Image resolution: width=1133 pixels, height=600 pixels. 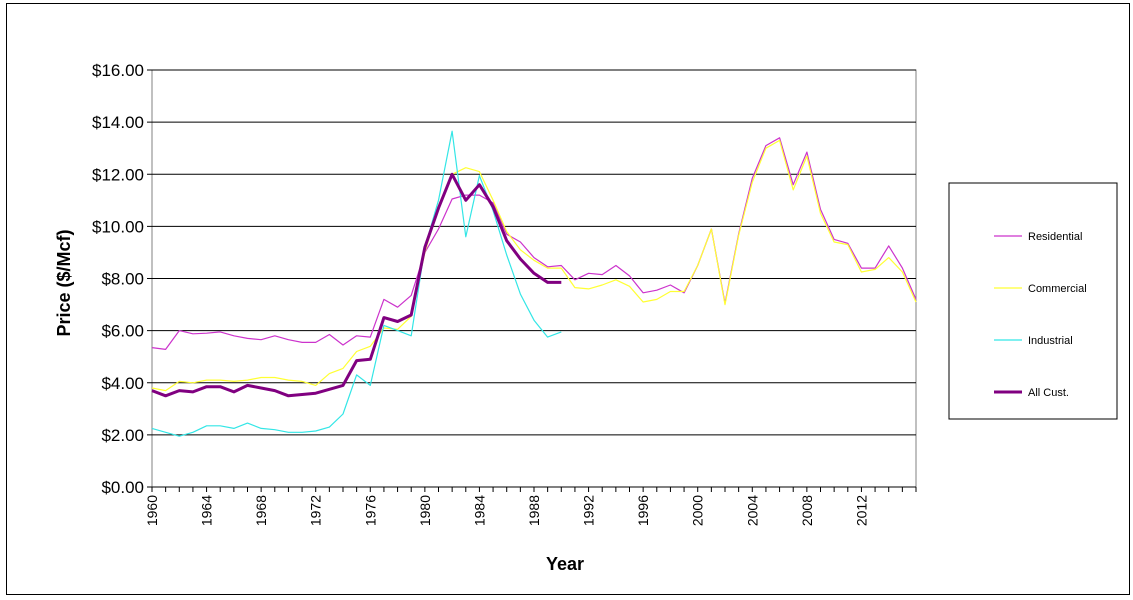 What do you see at coordinates (118, 122) in the screenshot?
I see `y-tick-label: $14.00` at bounding box center [118, 122].